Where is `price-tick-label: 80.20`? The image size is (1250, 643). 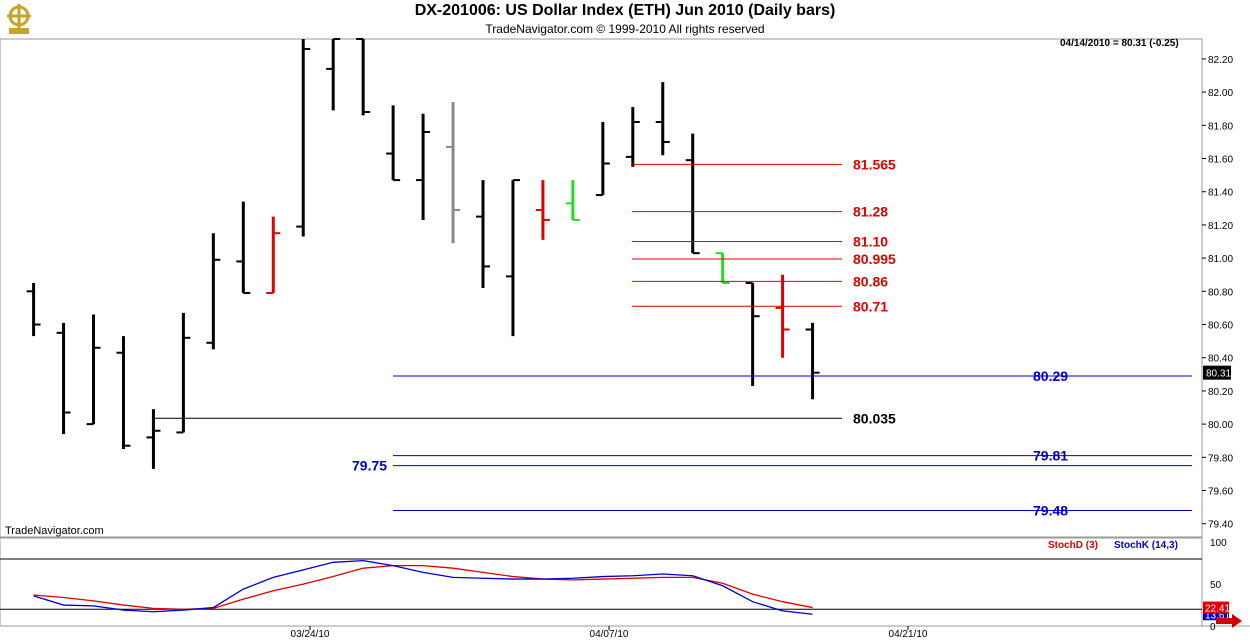
price-tick-label: 80.20 is located at coordinates (1220, 392).